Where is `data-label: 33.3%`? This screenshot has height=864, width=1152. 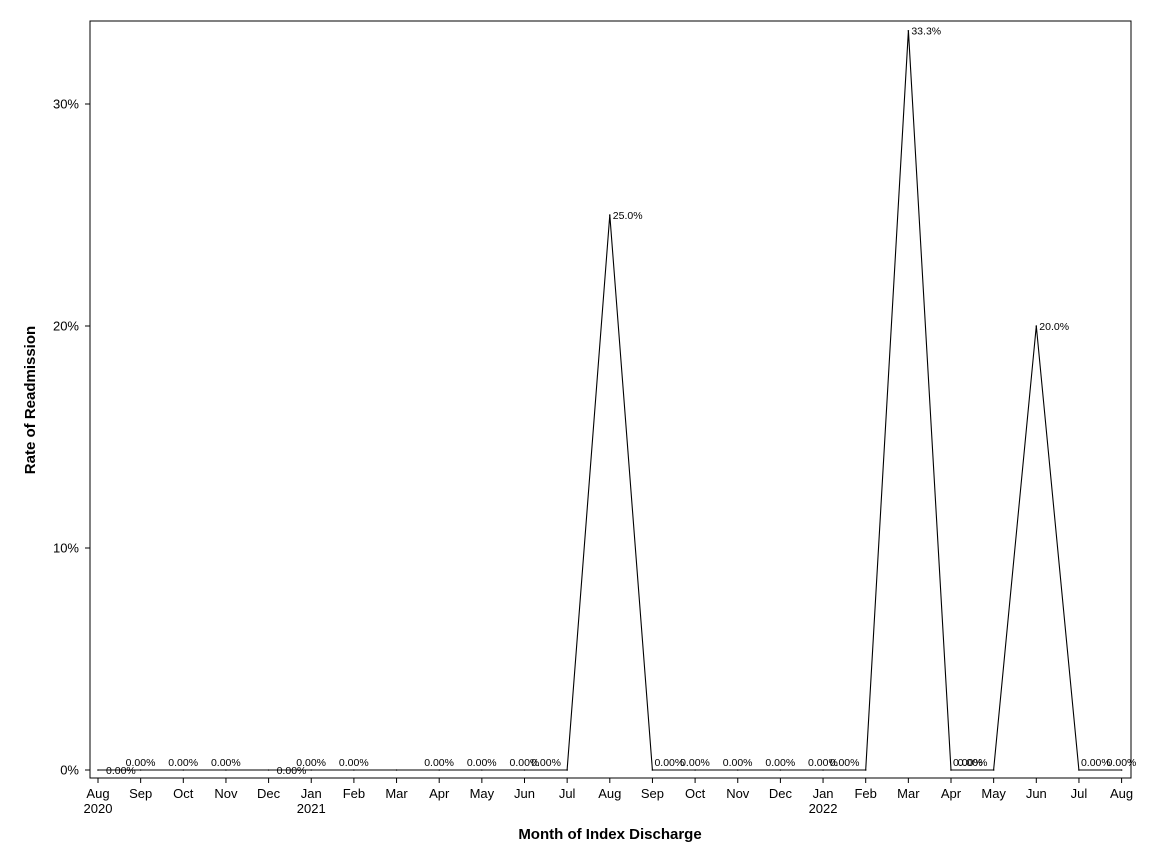
data-label: 33.3% is located at coordinates (926, 32).